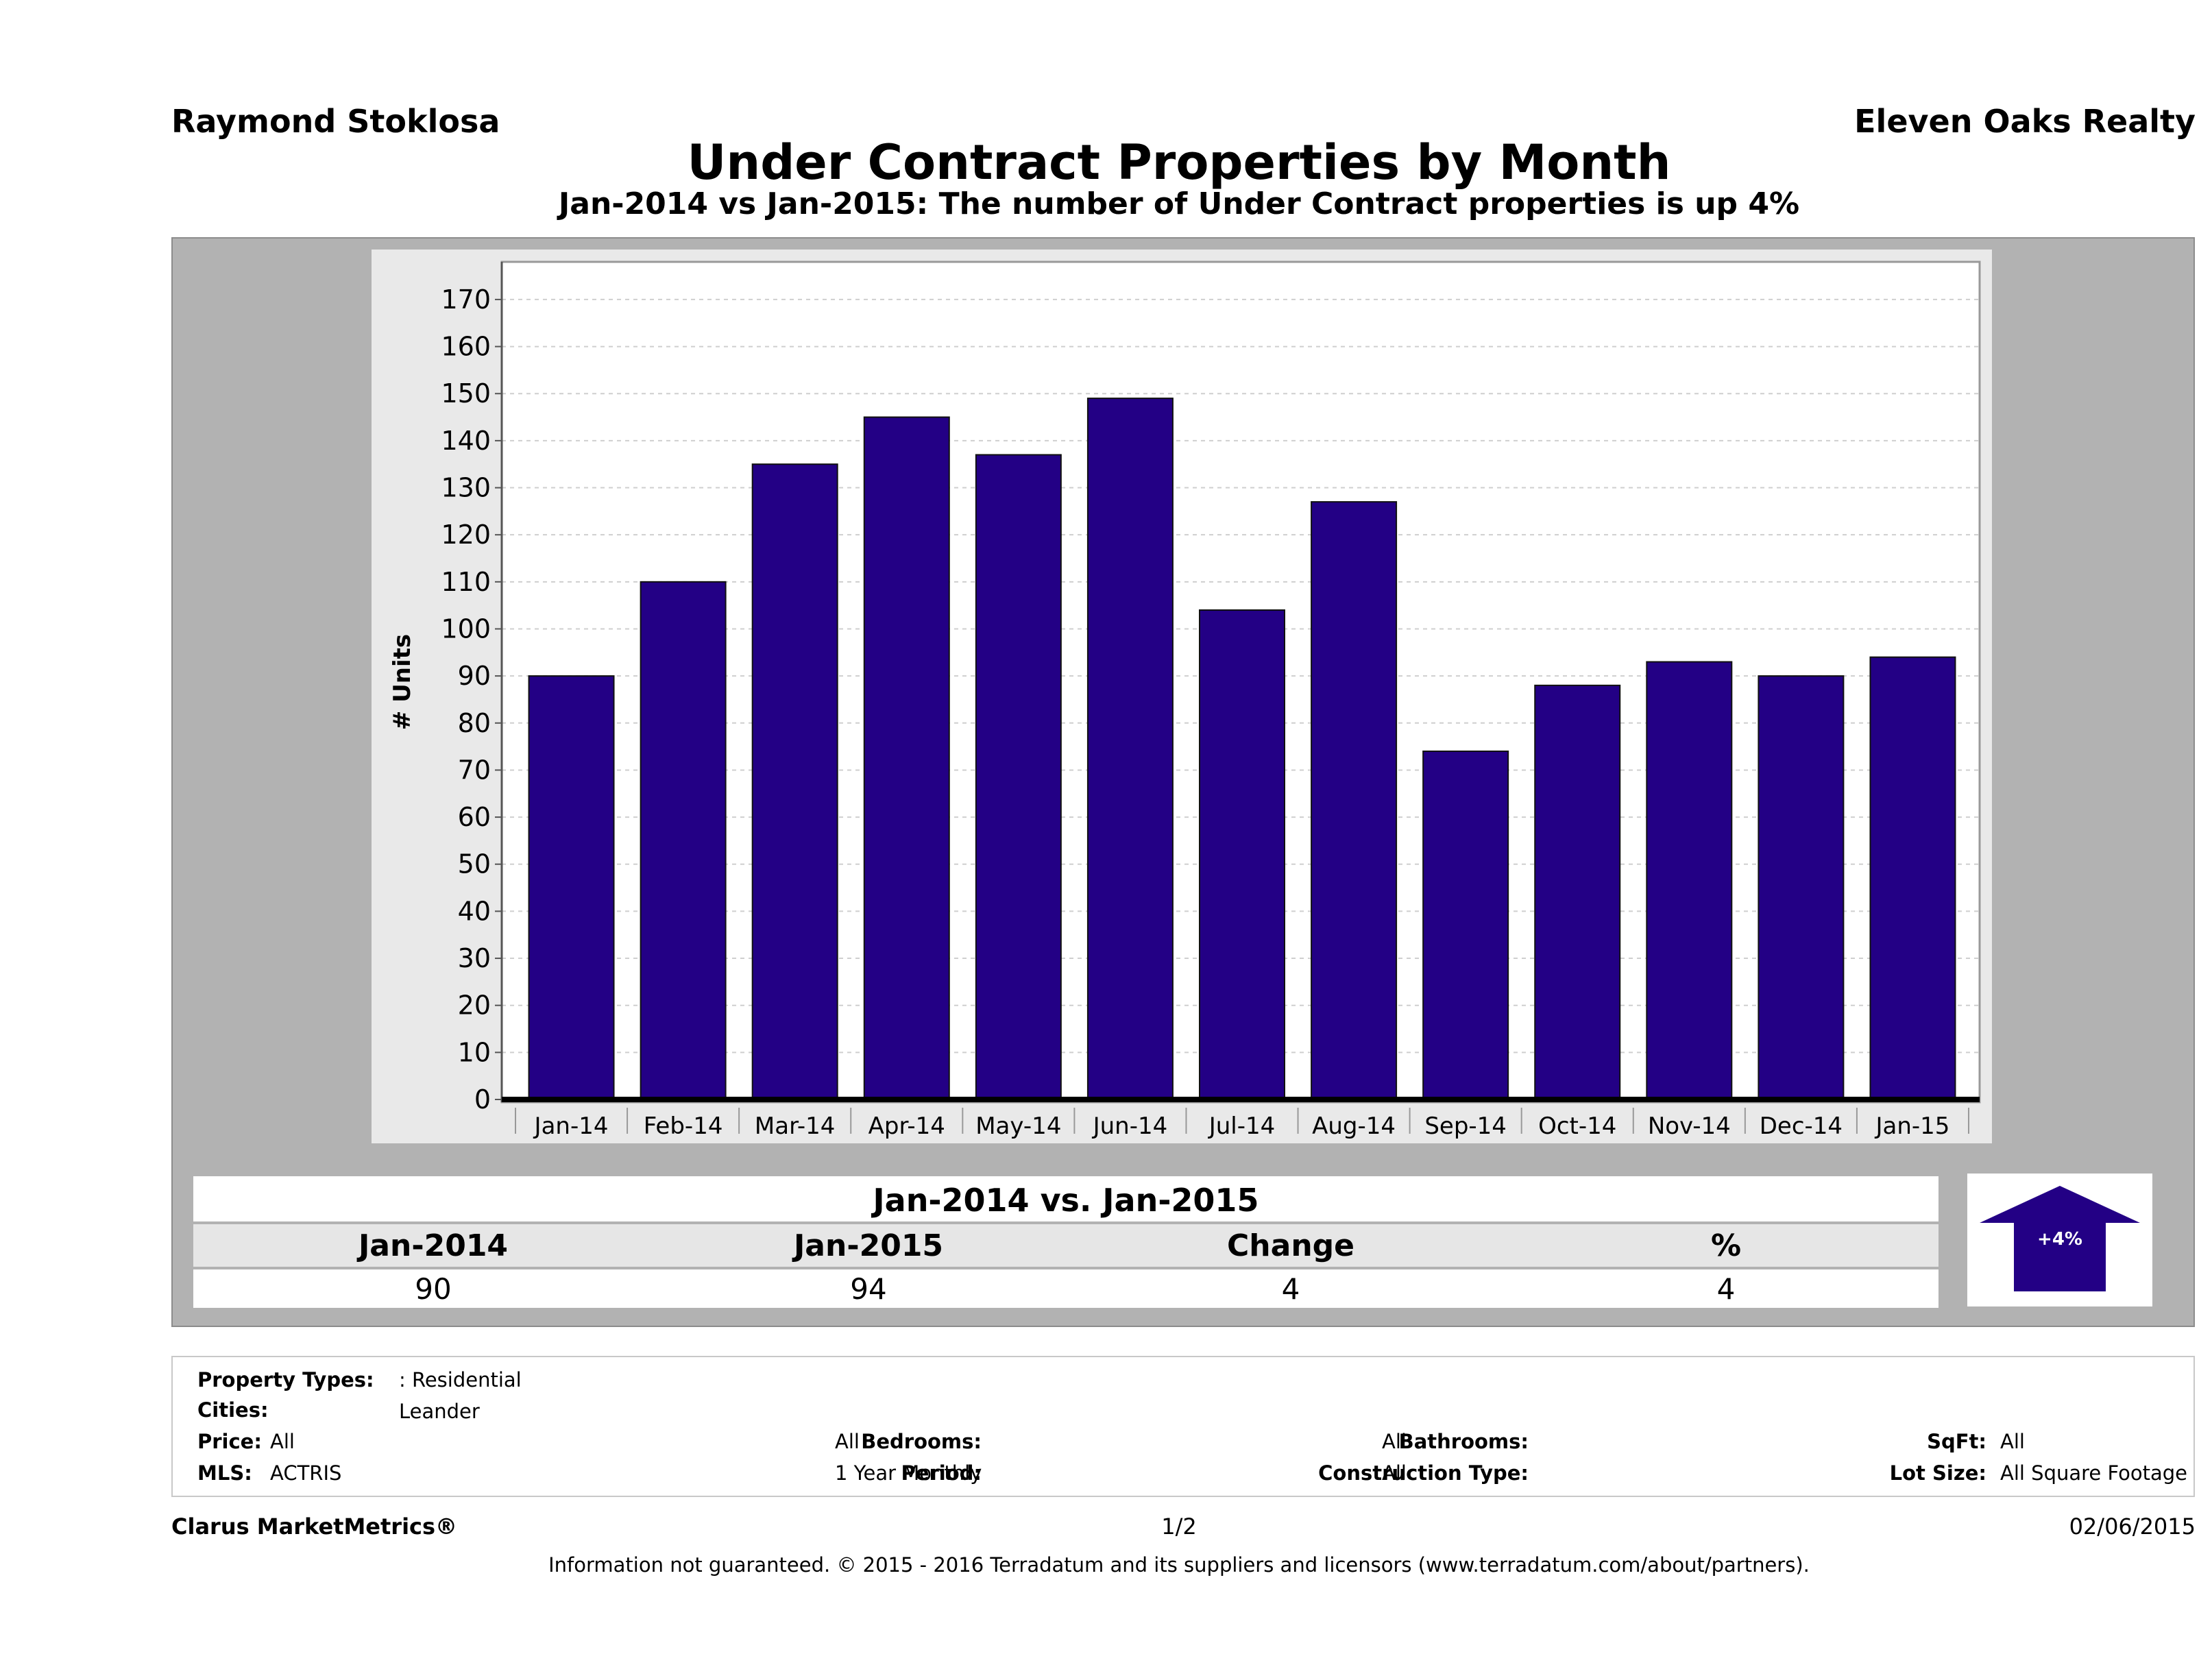  I want to click on bathrooms-label: Bathrooms:, so click(1464, 1441).